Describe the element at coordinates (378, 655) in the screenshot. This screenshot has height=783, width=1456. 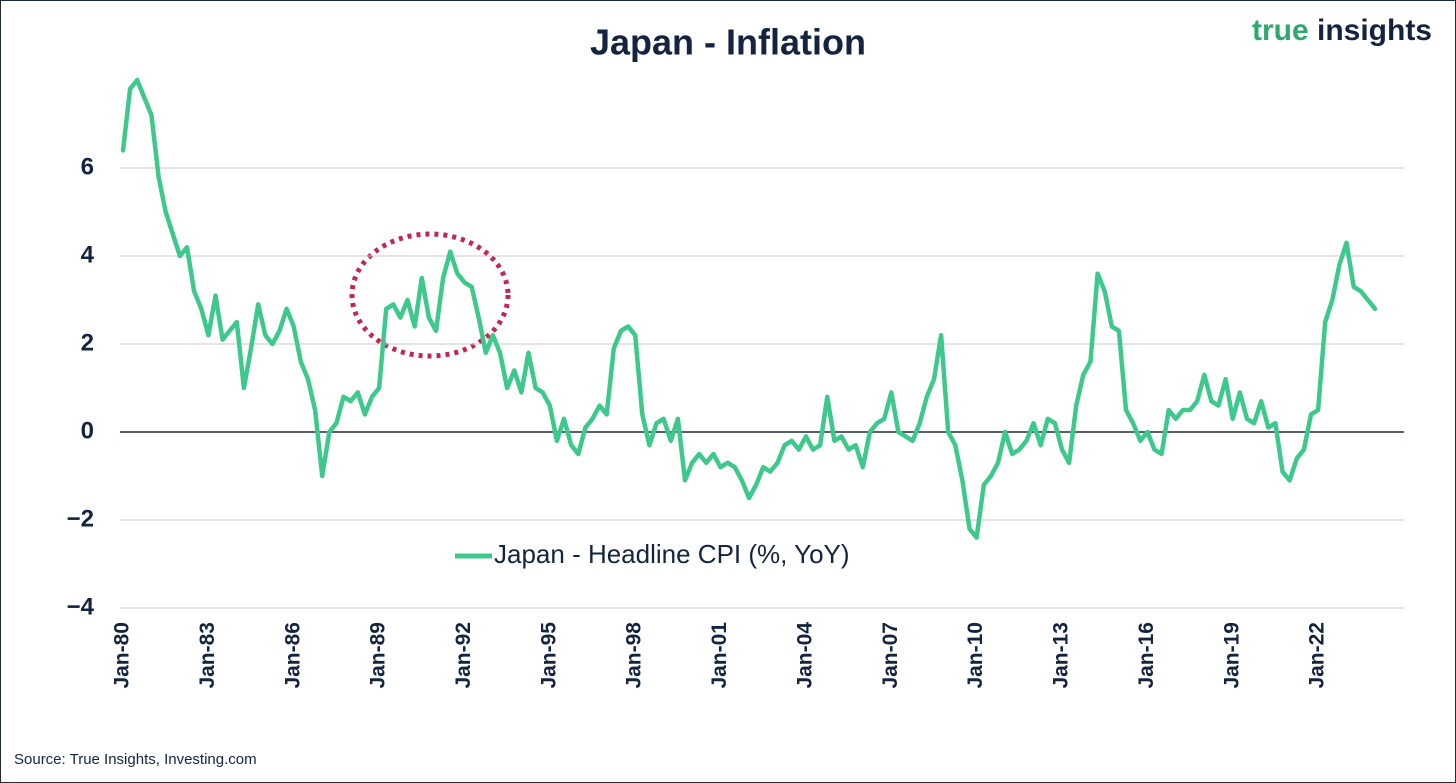
I see `x-tick-label: Jan-89` at that location.